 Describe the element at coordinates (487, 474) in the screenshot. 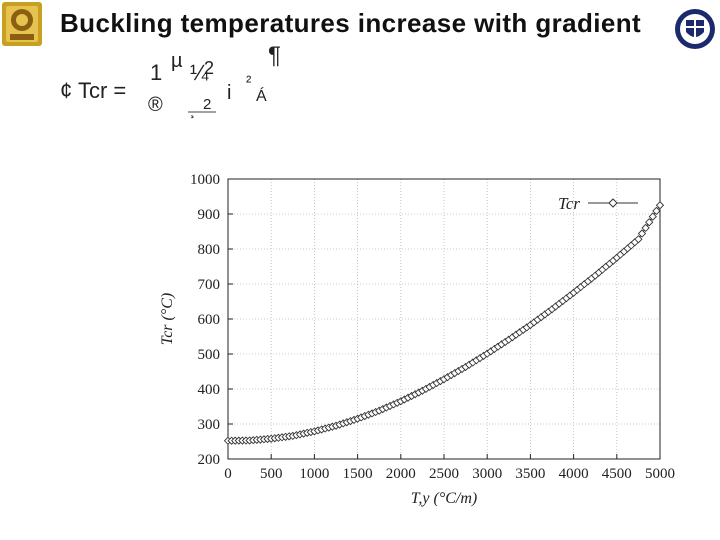

I see `x-tick-label: 3000` at that location.